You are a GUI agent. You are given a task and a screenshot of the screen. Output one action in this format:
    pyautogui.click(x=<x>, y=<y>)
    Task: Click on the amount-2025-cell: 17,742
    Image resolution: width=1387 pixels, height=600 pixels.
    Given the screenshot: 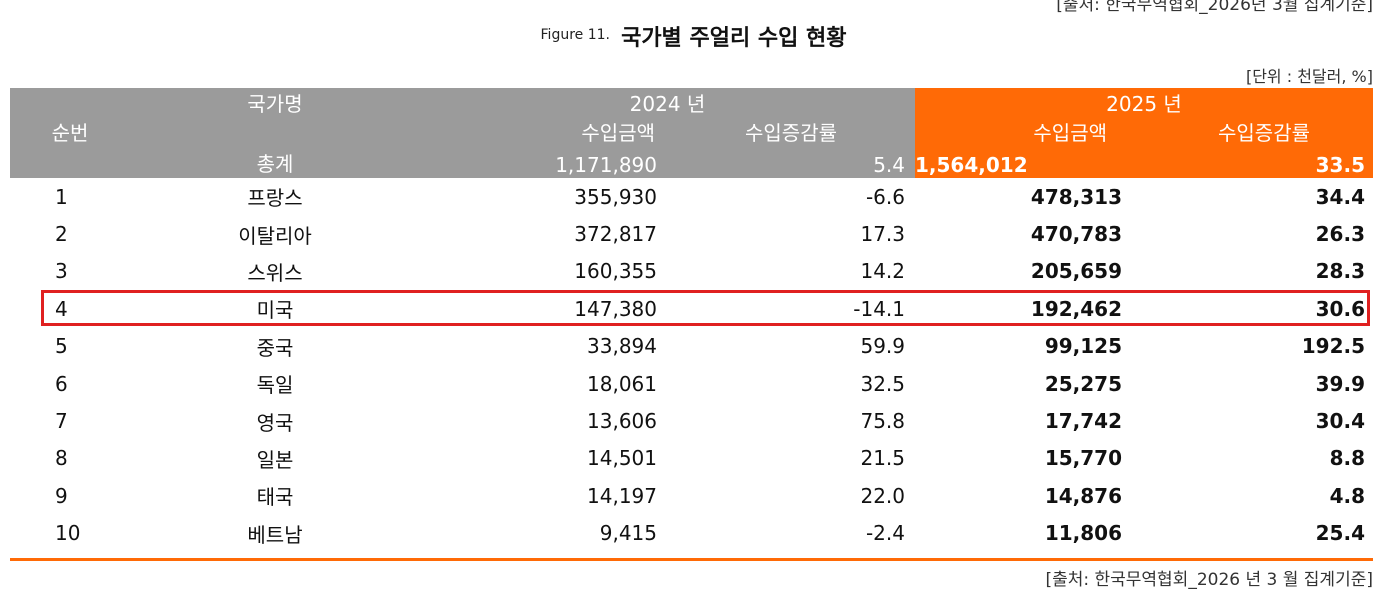 What is the action you would take?
    pyautogui.click(x=1083, y=421)
    